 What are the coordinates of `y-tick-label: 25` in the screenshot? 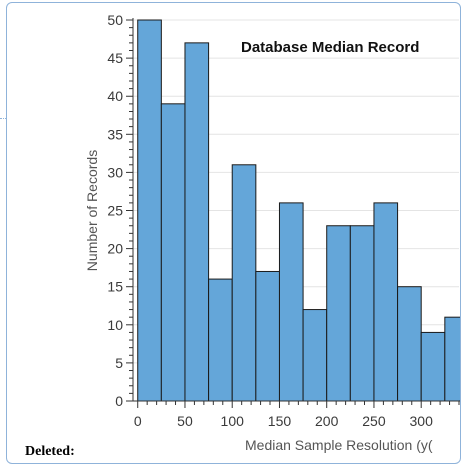 It's located at (115, 211).